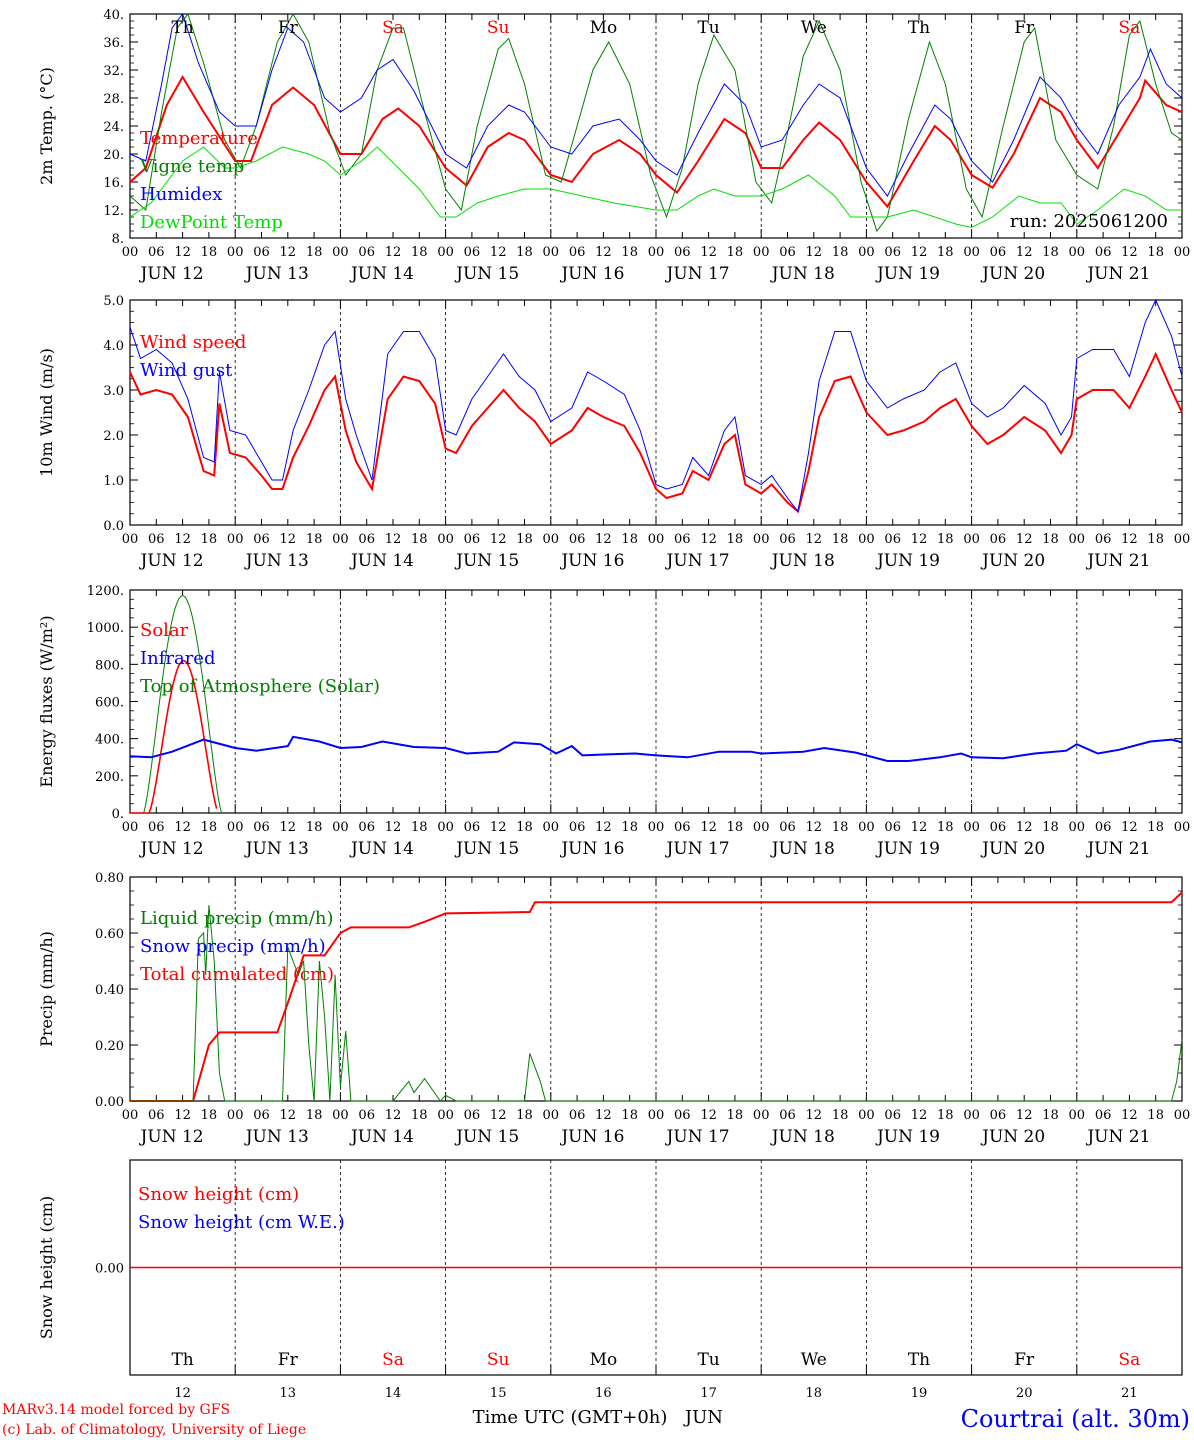 The height and width of the screenshot is (1440, 1194). I want to click on wind-y-tick-label: 2.0, so click(113, 436).